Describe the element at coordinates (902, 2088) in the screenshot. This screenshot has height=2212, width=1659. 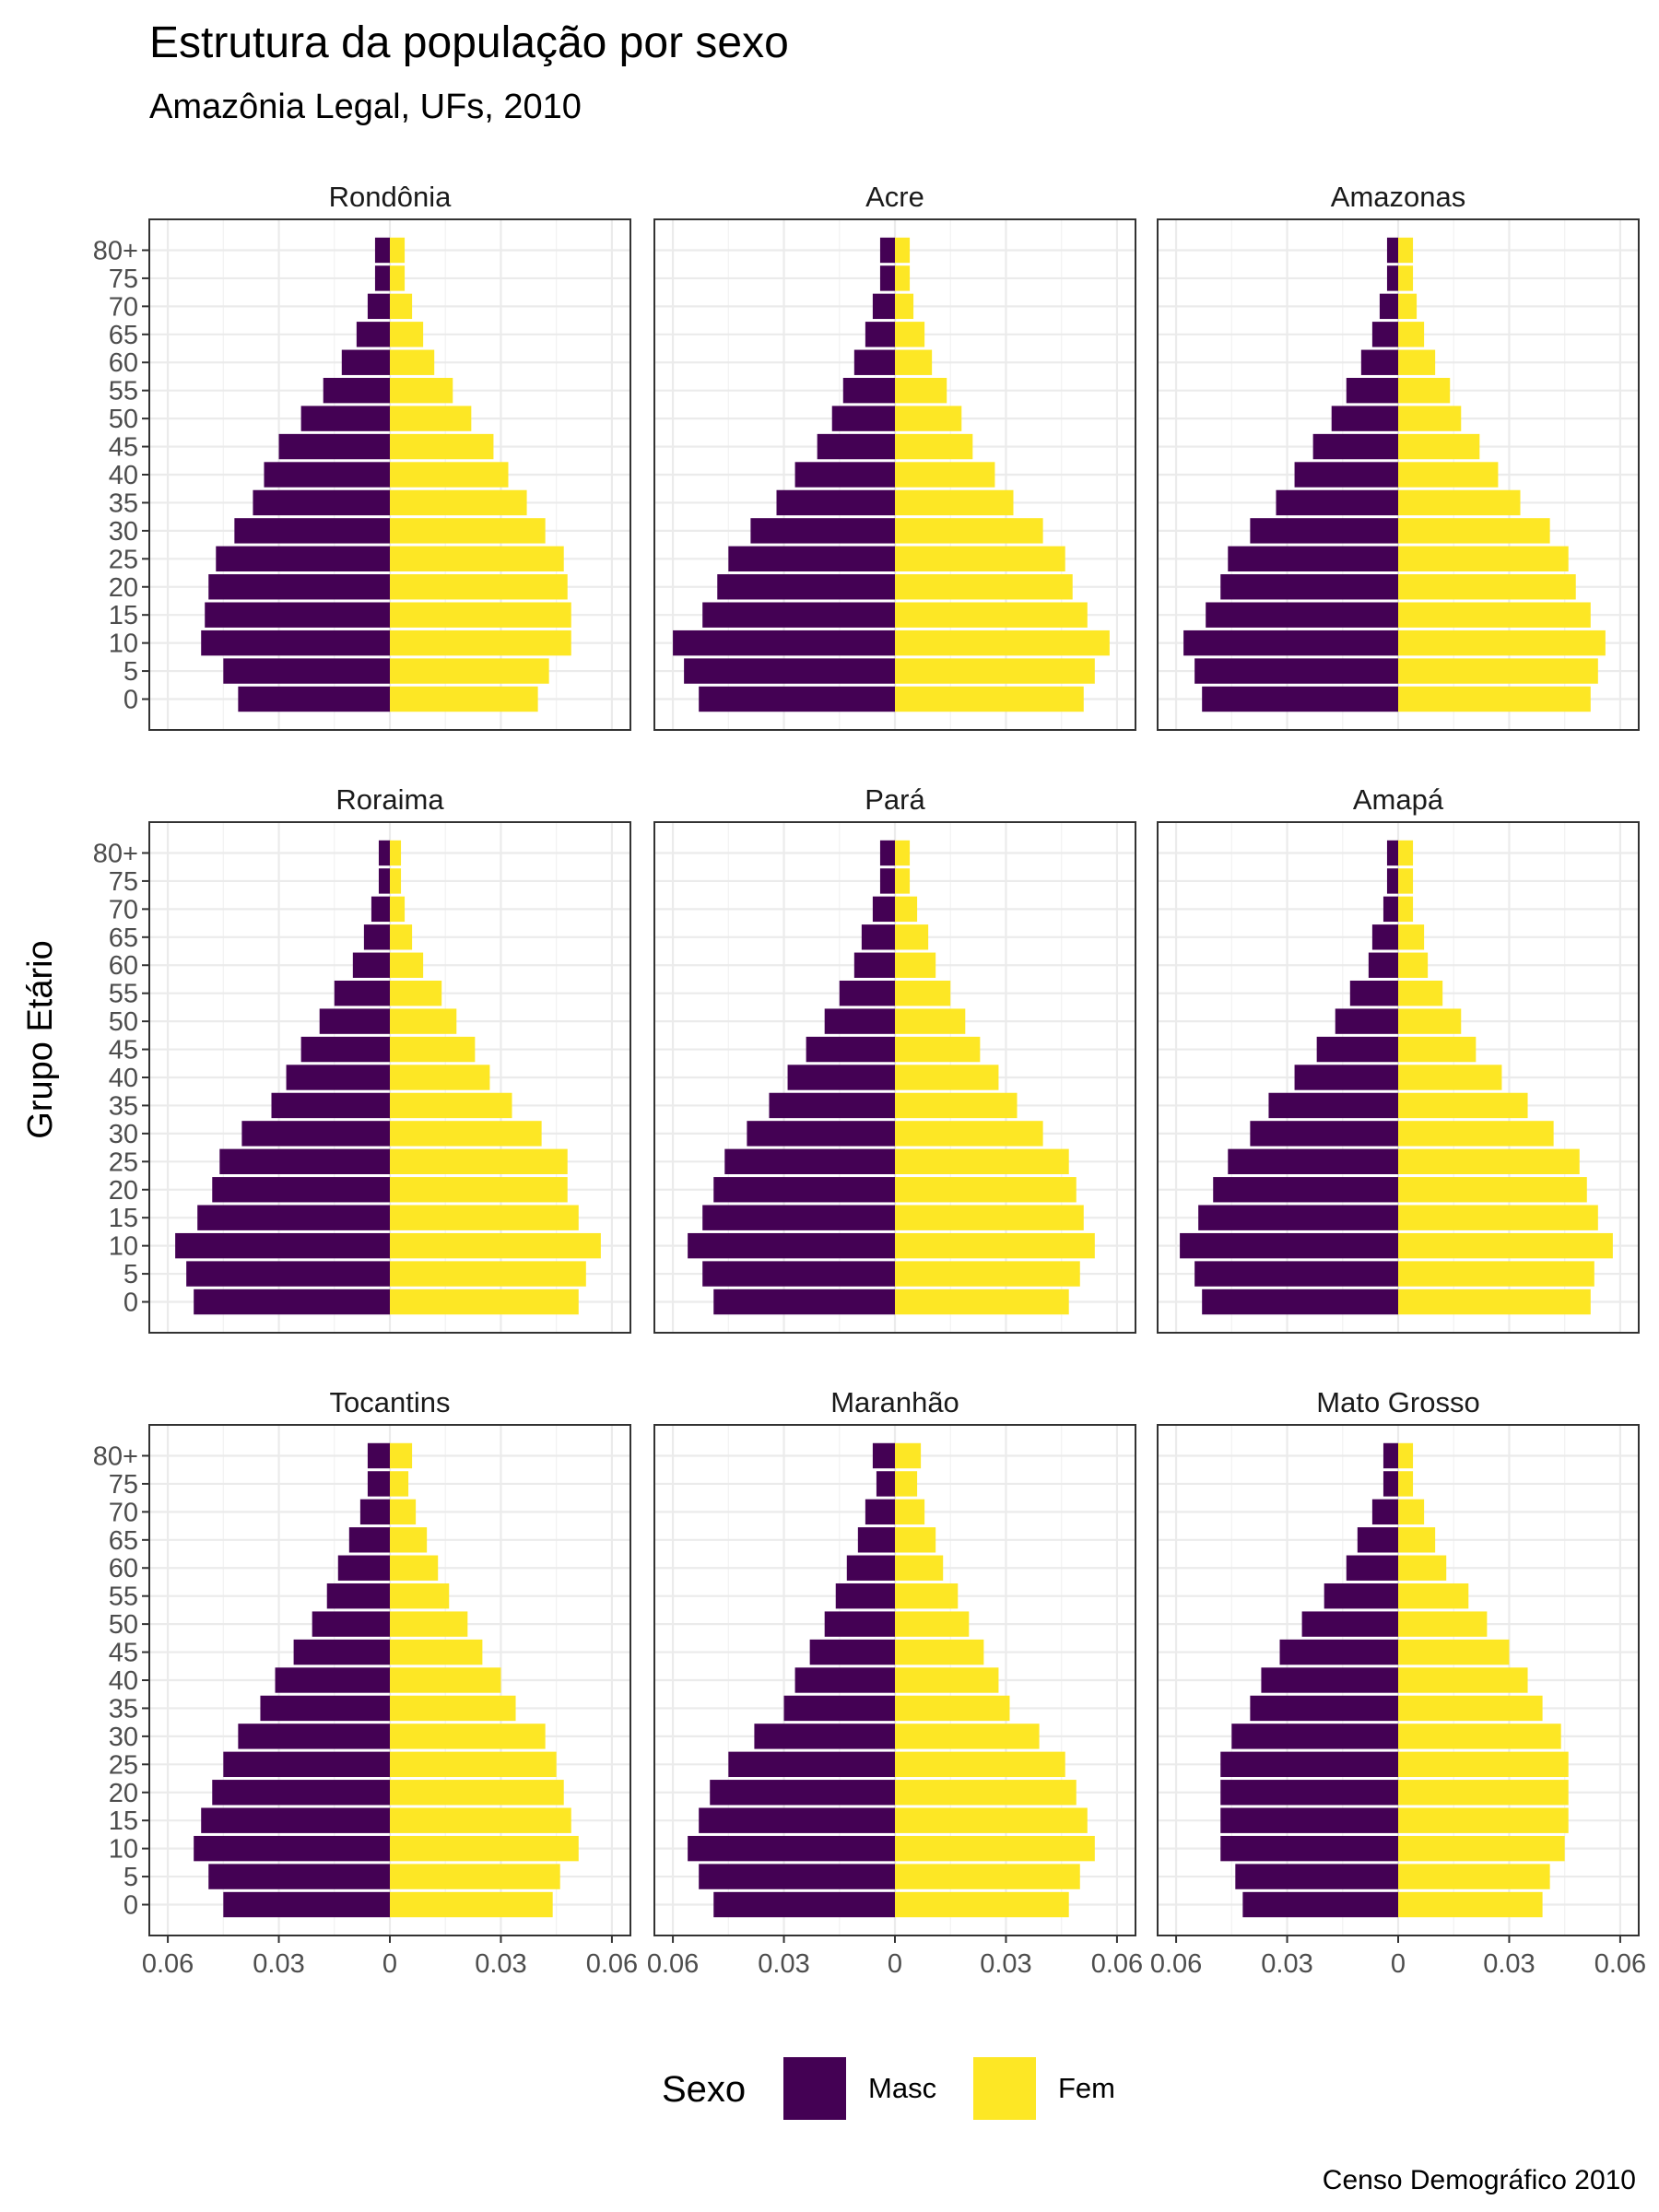
I see `legend-label-masc: Masc` at that location.